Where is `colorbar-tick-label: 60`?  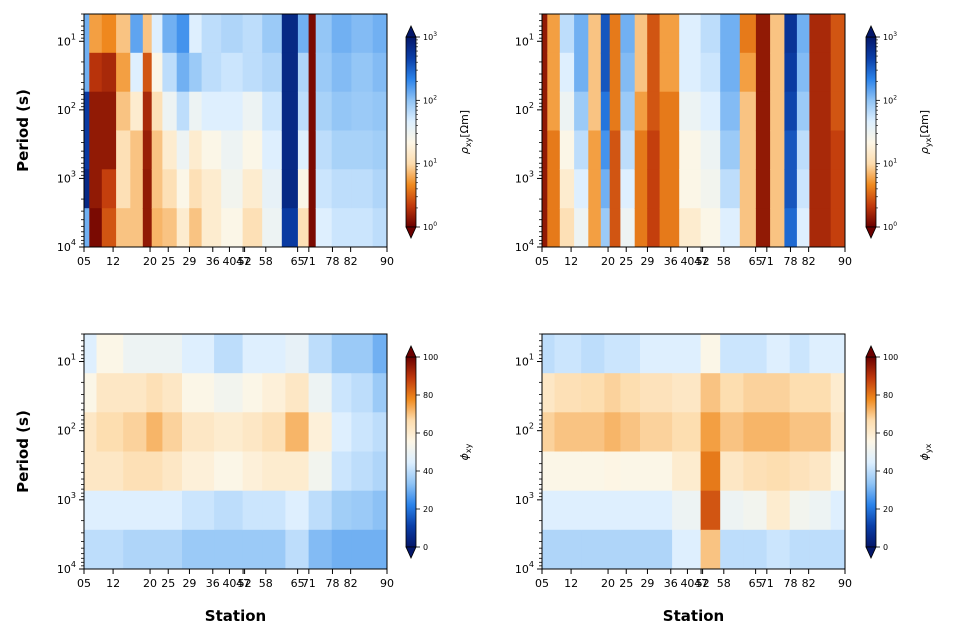
colorbar-tick-label: 60 is located at coordinates (888, 433).